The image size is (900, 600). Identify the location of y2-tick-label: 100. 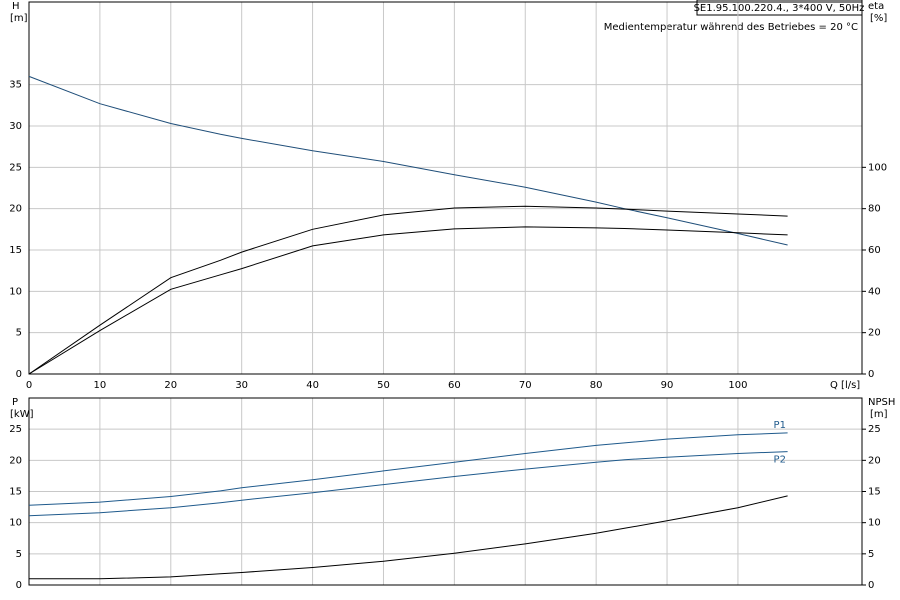
(877, 167).